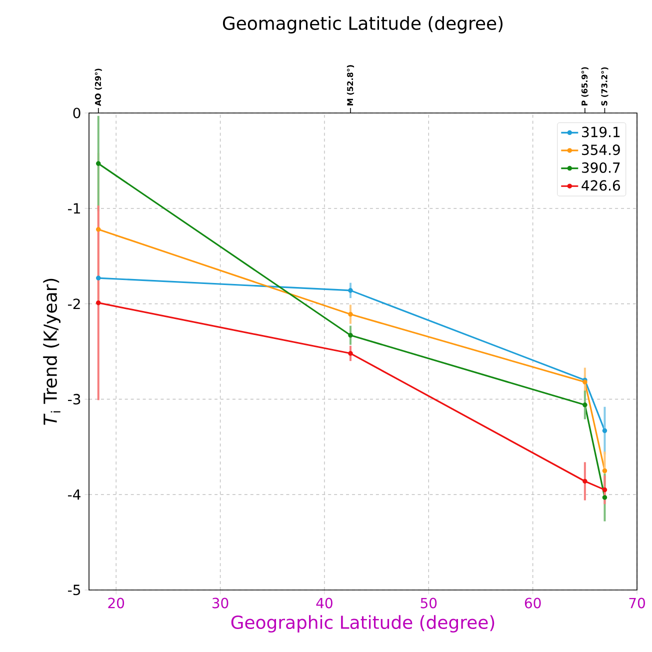 The image size is (652, 652). I want to click on legend-label: 390.7, so click(601, 167).